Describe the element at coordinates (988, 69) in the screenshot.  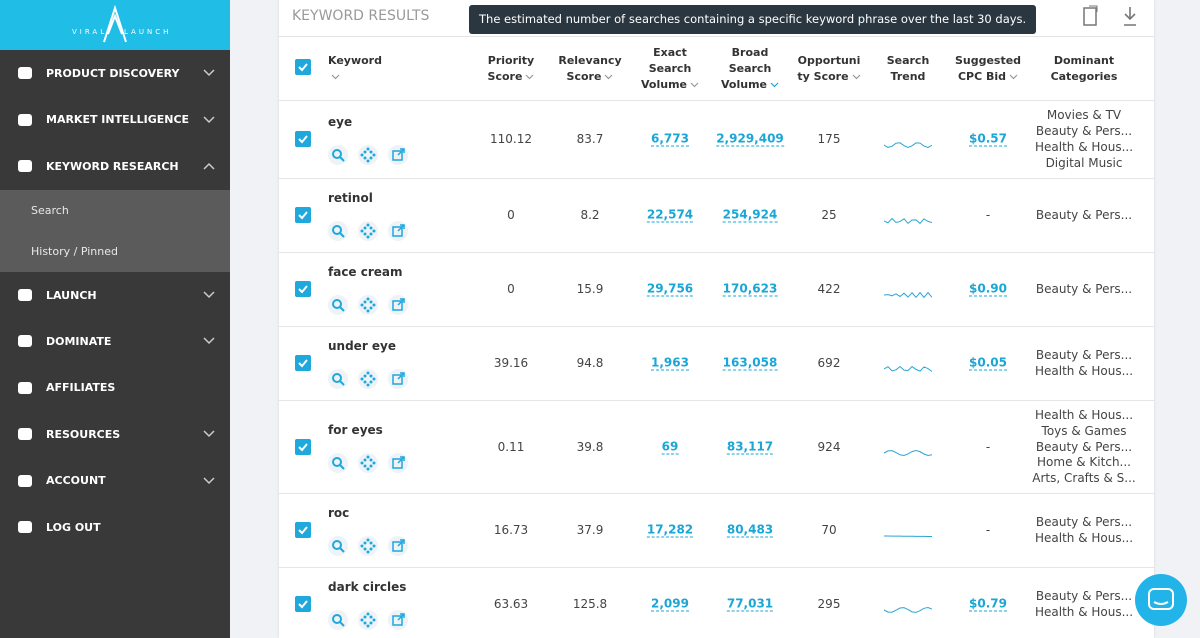
I see `column-header: Suggested CPC Bid` at that location.